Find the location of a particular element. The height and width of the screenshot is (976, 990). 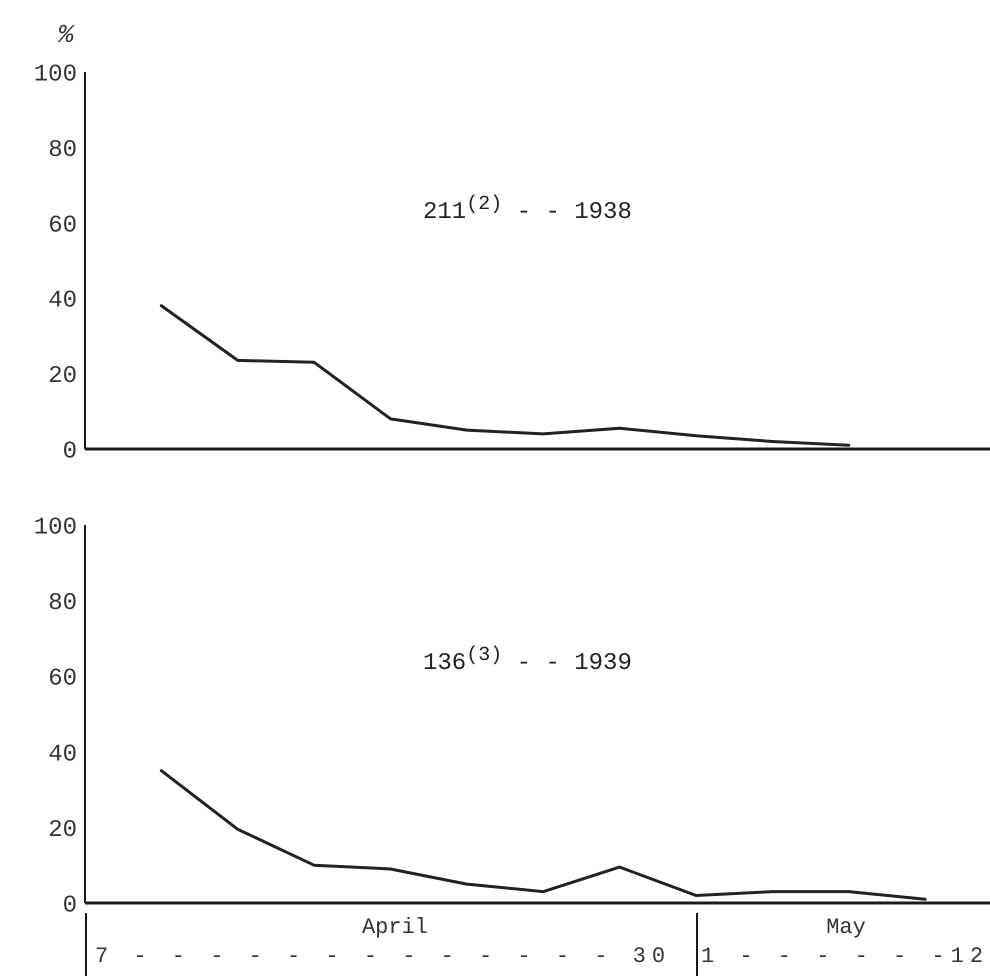

y-axis-title: % is located at coordinates (66, 35).